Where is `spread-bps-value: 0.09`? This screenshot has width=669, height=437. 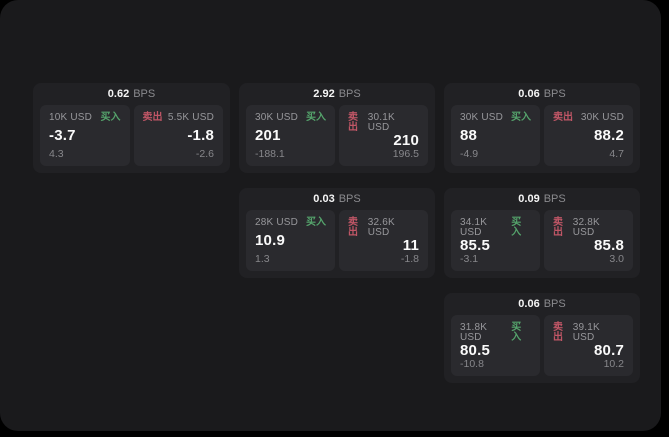 spread-bps-value: 0.09 is located at coordinates (529, 198).